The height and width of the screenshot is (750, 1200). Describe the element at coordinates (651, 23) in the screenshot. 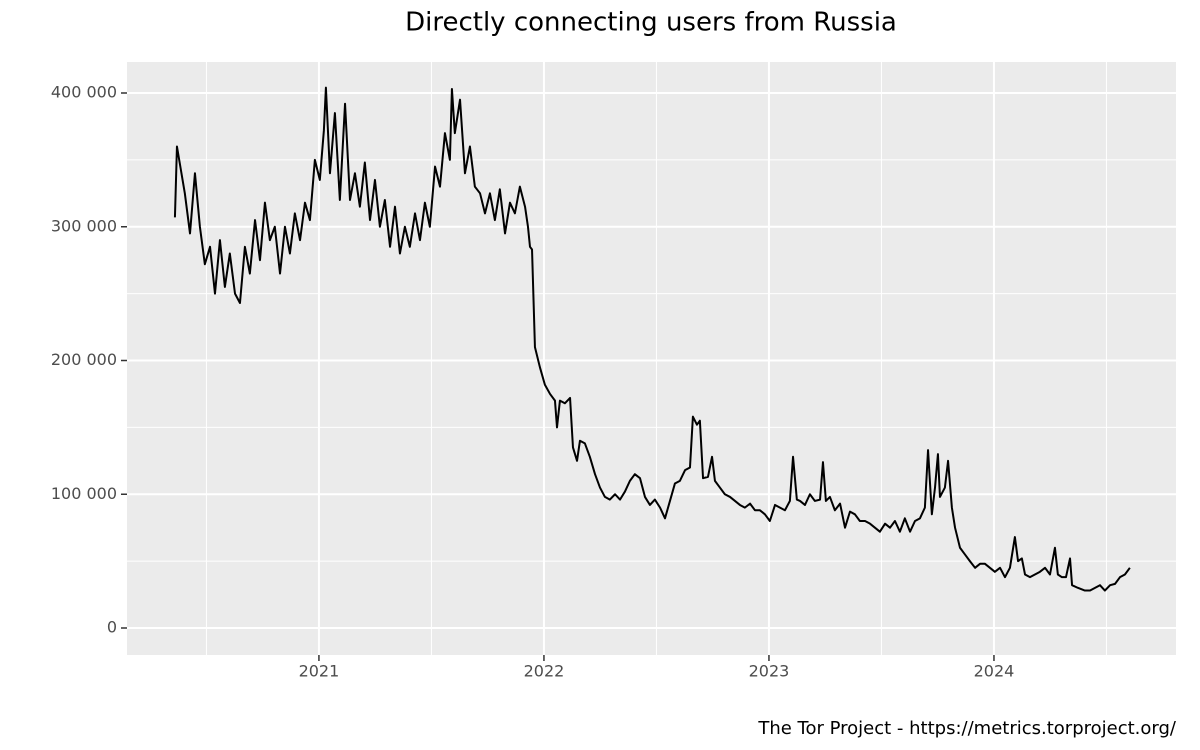

I see `chart-title: Directly connecting users from Russia` at that location.